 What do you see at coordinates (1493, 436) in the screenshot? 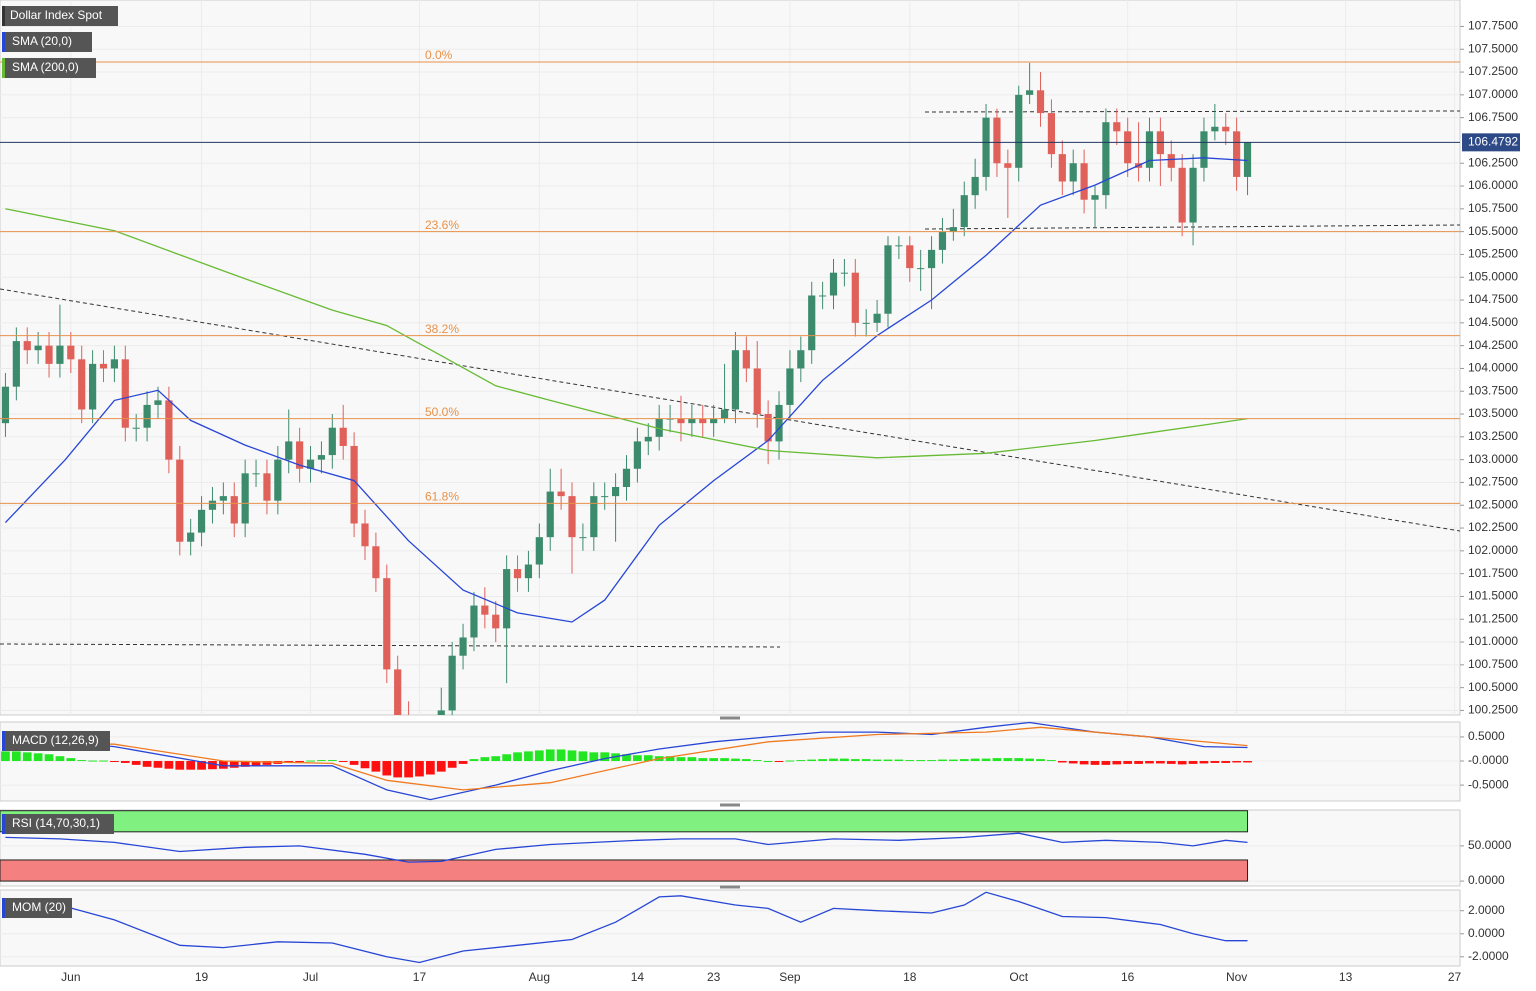
I see `y-tick-label: 103.2500` at bounding box center [1493, 436].